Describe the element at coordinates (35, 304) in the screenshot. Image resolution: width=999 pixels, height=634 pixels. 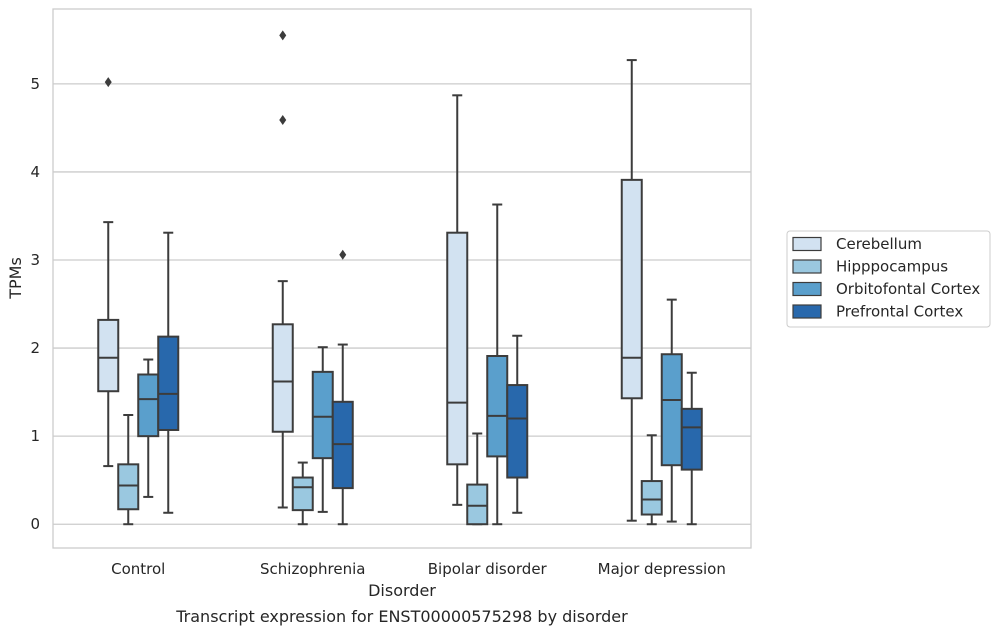
I see `y-tick-labels: 0 1 2 3 4 5` at that location.